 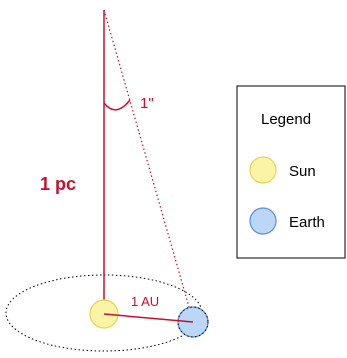 I want to click on distance-label: 1 pc, so click(x=58, y=184).